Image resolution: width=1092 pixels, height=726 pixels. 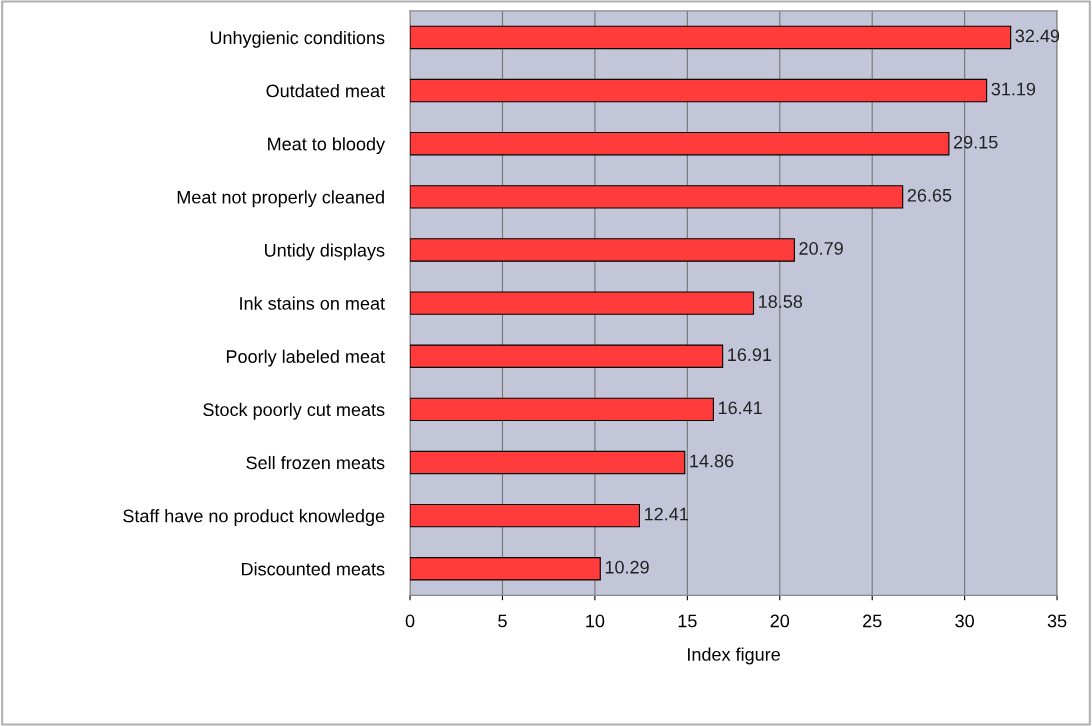 I want to click on data-label: 14.86, so click(x=712, y=461).